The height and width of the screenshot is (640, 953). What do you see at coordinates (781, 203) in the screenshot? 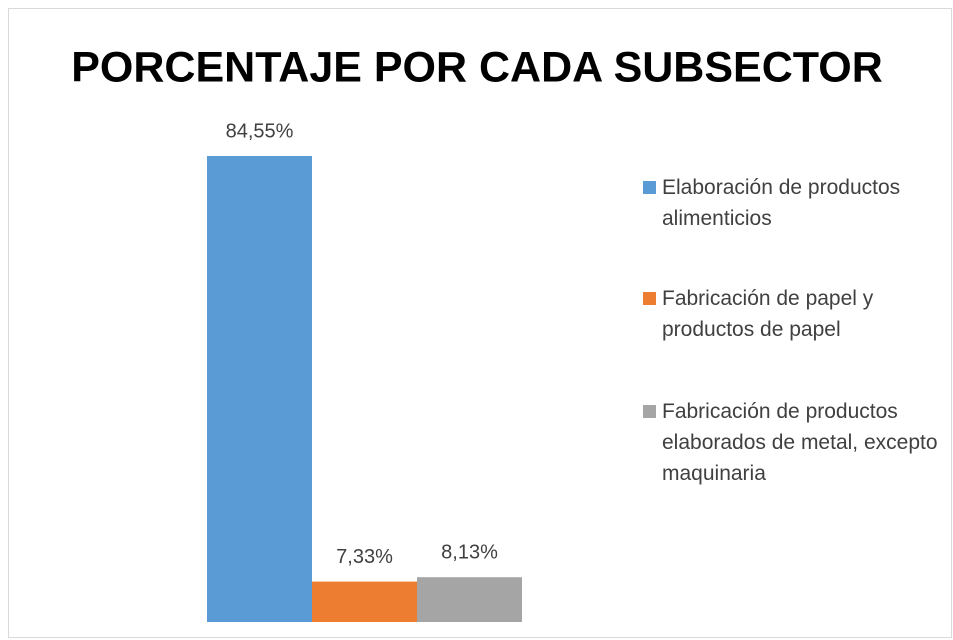
I see `legend-label: Elaboración de productos alimenticios` at bounding box center [781, 203].